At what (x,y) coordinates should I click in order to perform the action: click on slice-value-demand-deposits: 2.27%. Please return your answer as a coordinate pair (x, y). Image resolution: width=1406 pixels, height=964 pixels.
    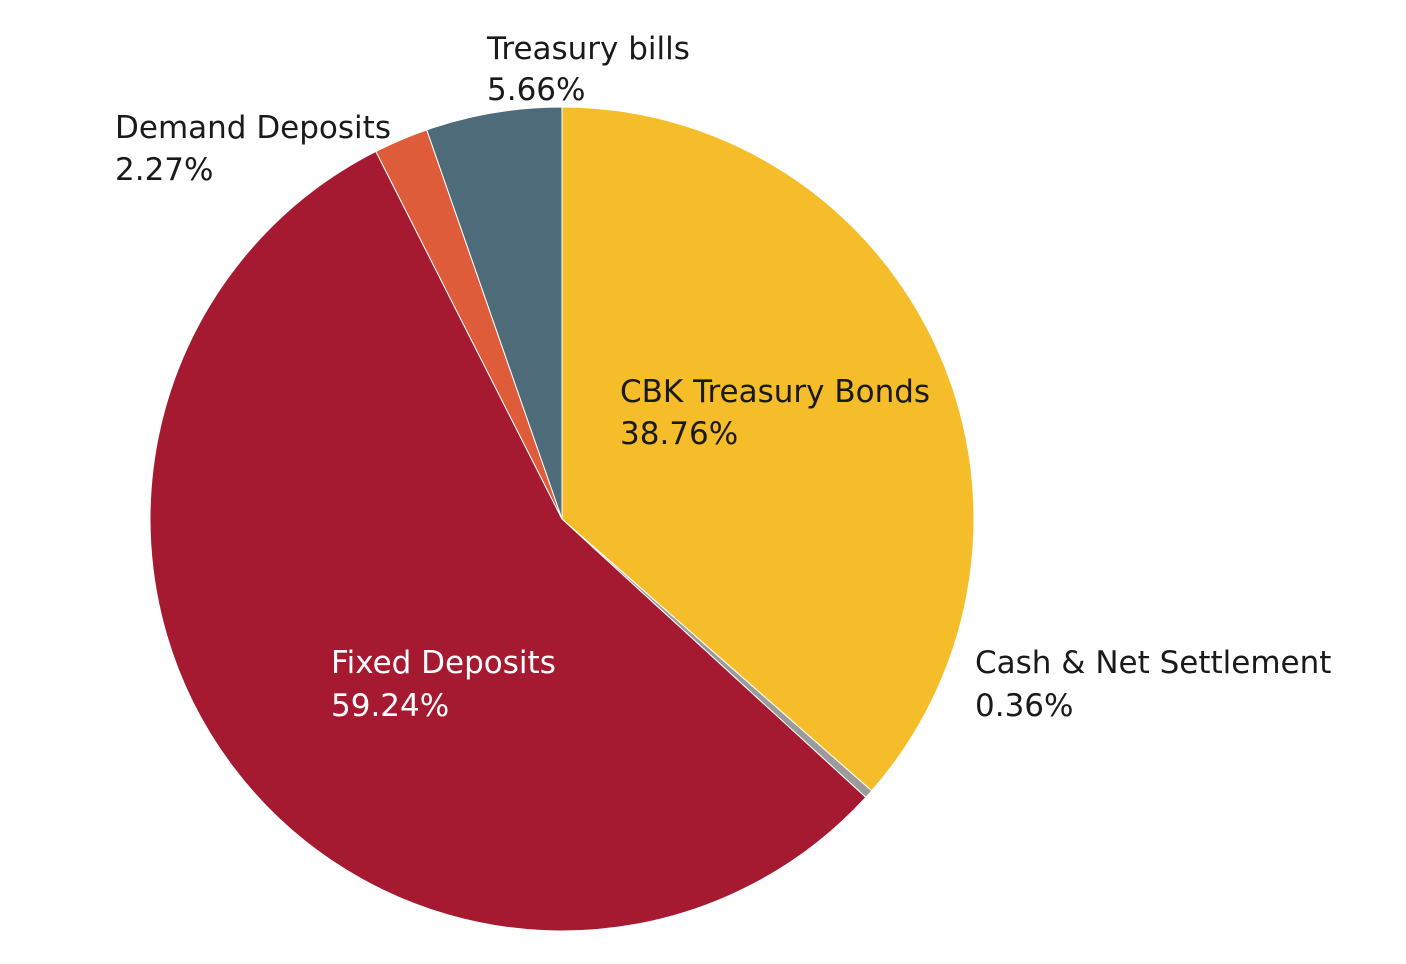
    Looking at the image, I should click on (164, 170).